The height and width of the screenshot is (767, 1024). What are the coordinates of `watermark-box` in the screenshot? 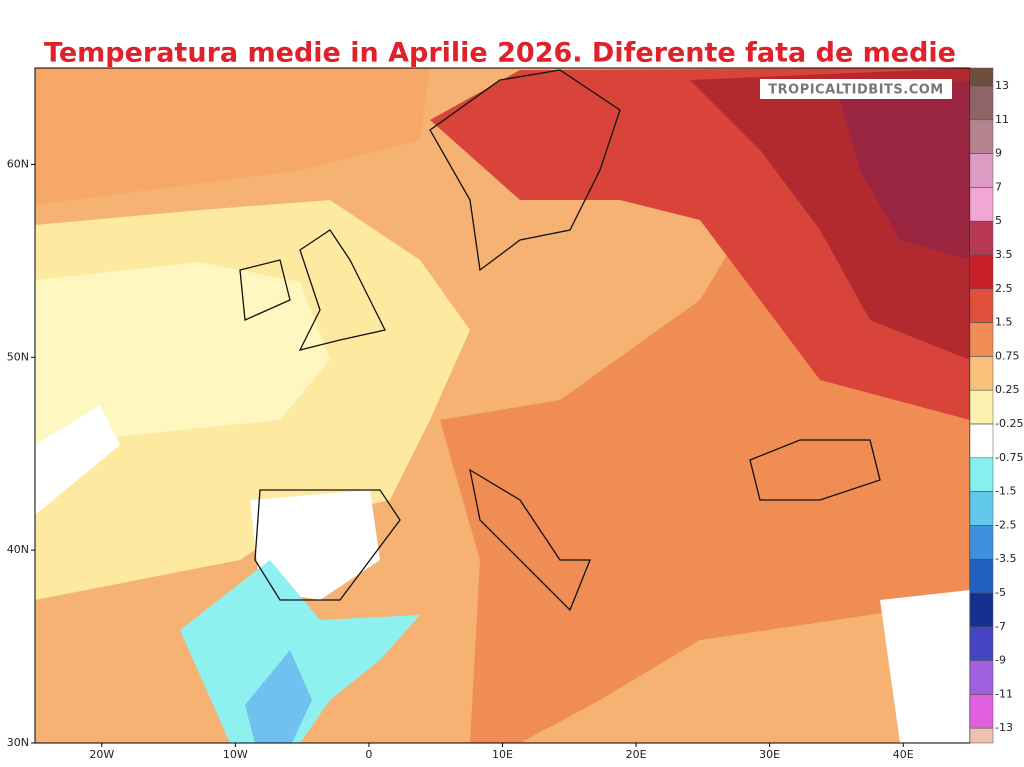 It's located at (856, 89).